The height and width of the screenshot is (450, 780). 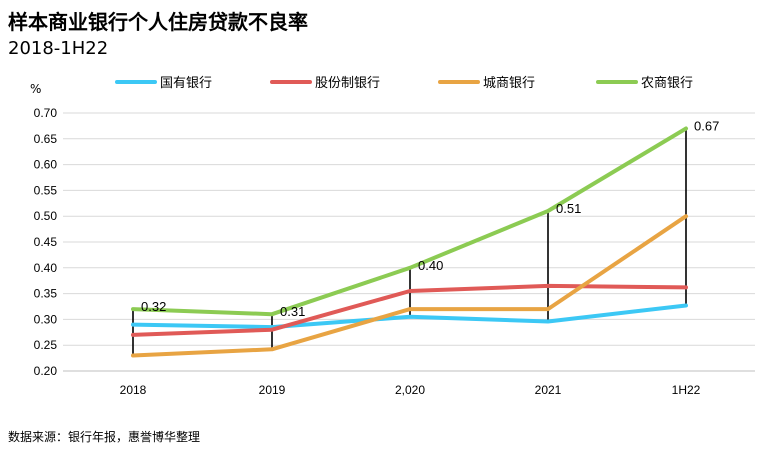 I want to click on x-tick-label: 2019, so click(x=272, y=390).